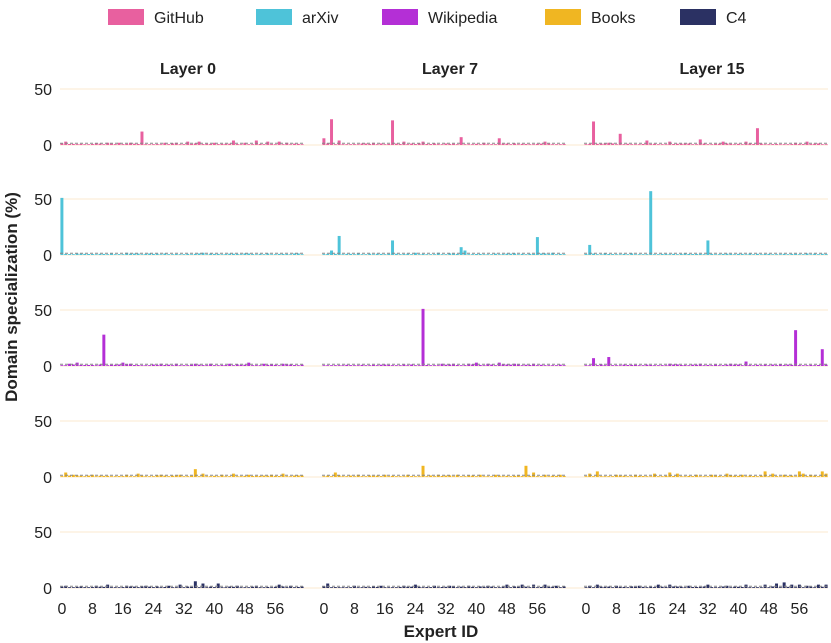  What do you see at coordinates (427, 18) in the screenshot?
I see `legend: GitHub arXiv Wikipedia Books C4` at bounding box center [427, 18].